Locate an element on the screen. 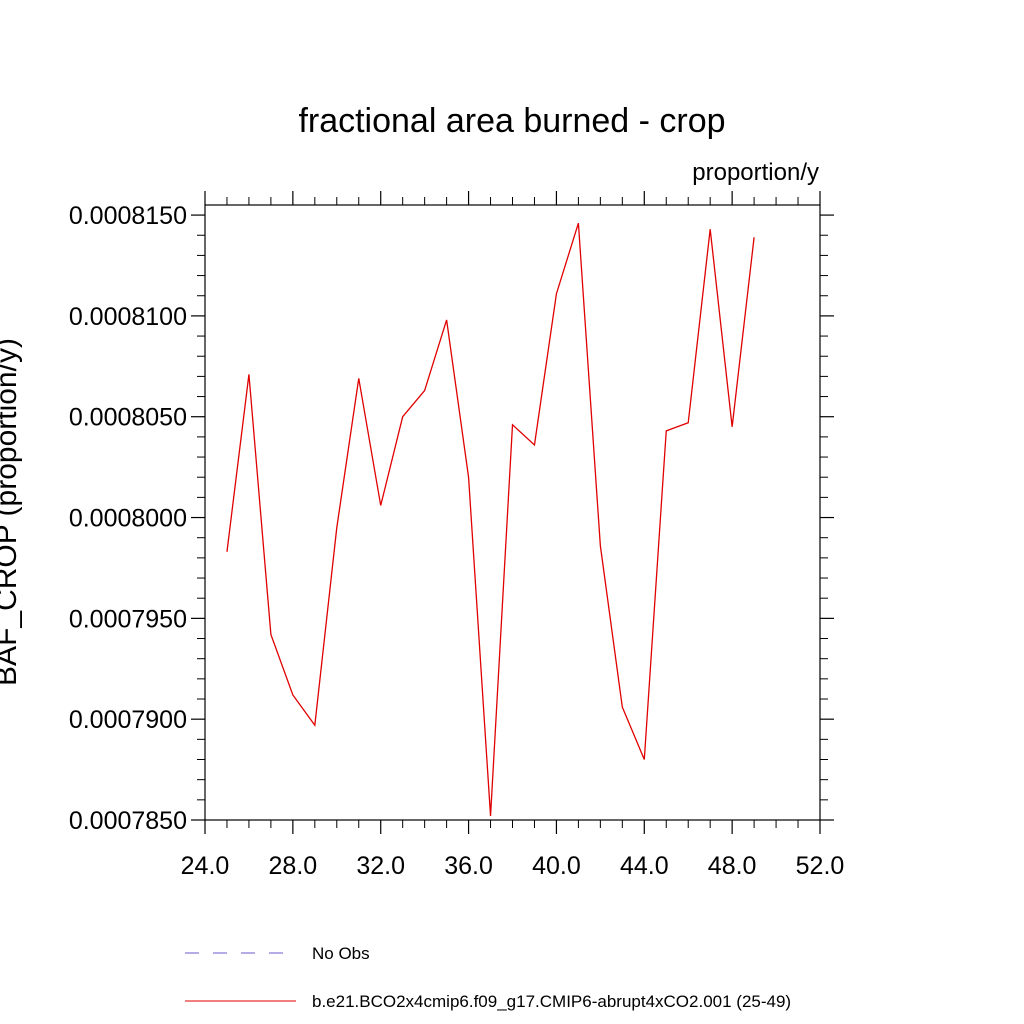  x-tick-label: 52.0 is located at coordinates (820, 866).